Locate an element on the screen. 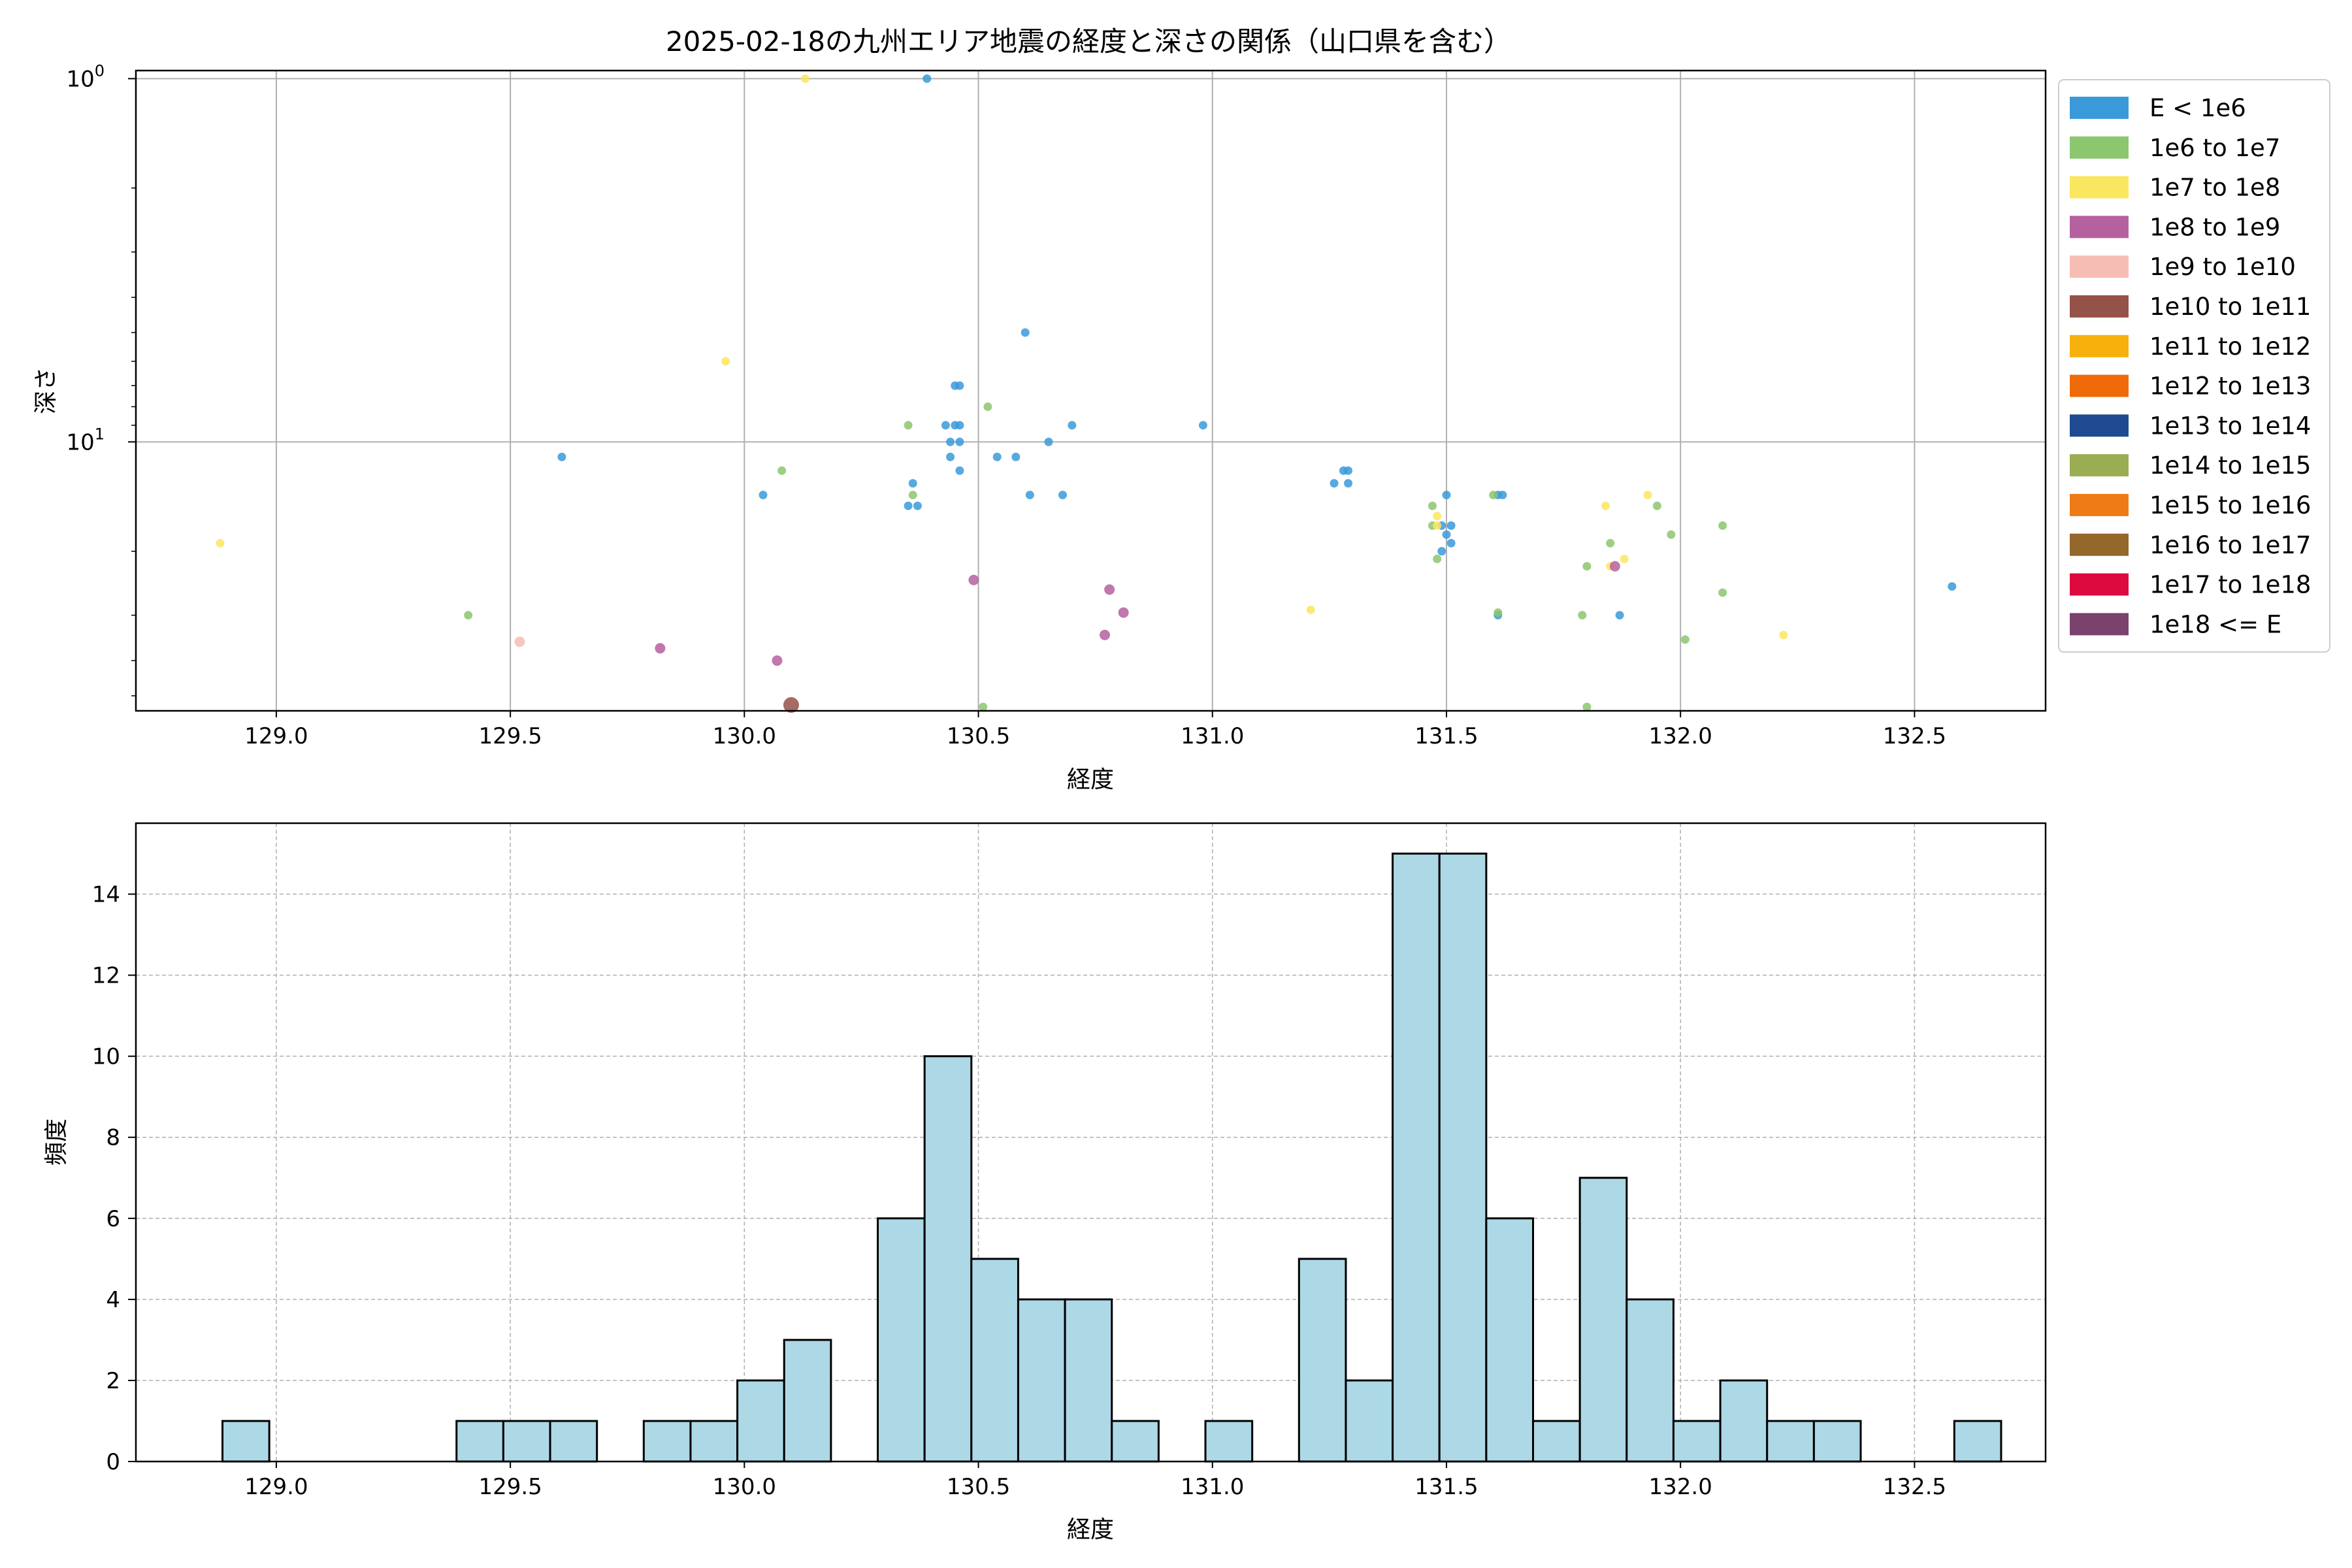 This screenshot has width=2352, height=1568. legend-label: 1e17 to 1e18 is located at coordinates (2230, 585).